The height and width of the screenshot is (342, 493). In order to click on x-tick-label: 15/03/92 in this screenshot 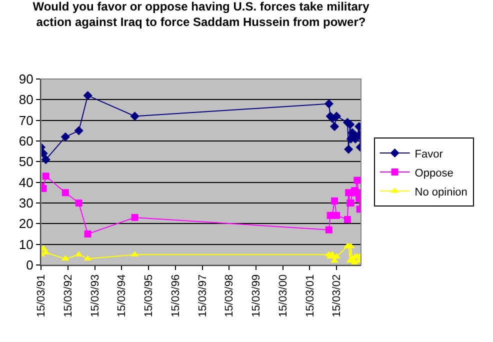, I will do `click(68, 296)`.